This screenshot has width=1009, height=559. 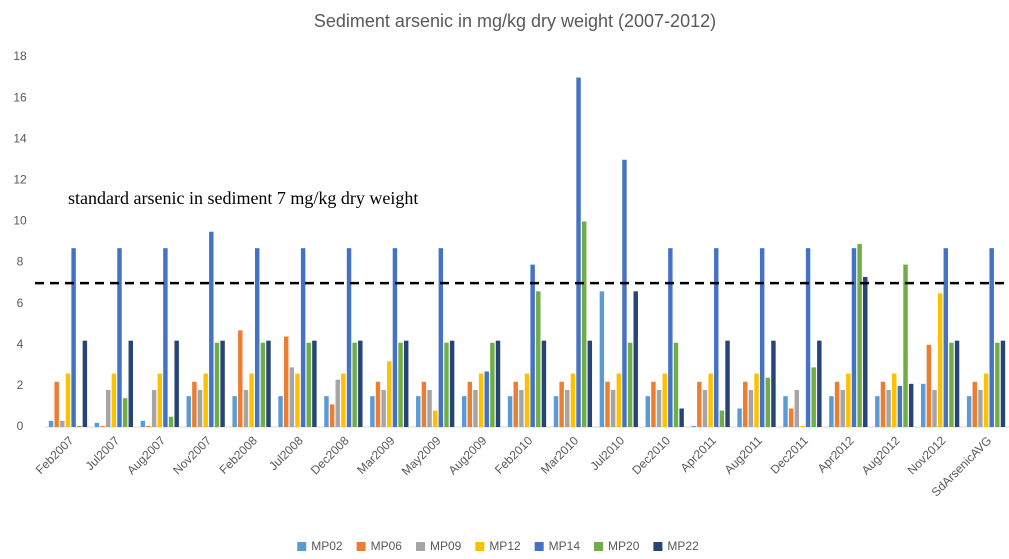 I want to click on x-tick-label: Nov2007, so click(x=192, y=455).